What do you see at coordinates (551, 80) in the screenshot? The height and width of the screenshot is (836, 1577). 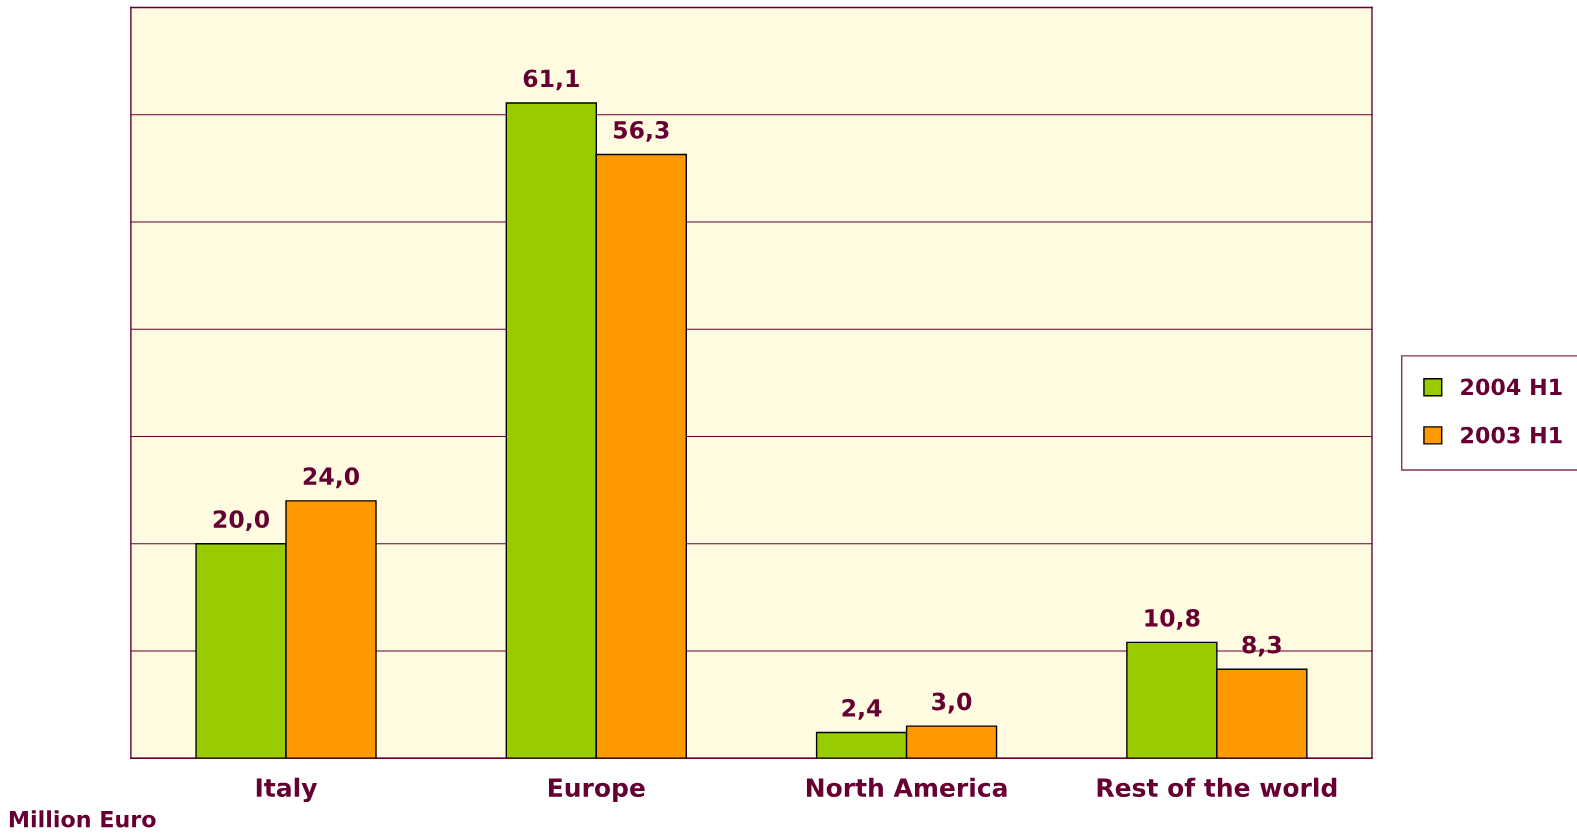 I see `data-label: 61,1` at bounding box center [551, 80].